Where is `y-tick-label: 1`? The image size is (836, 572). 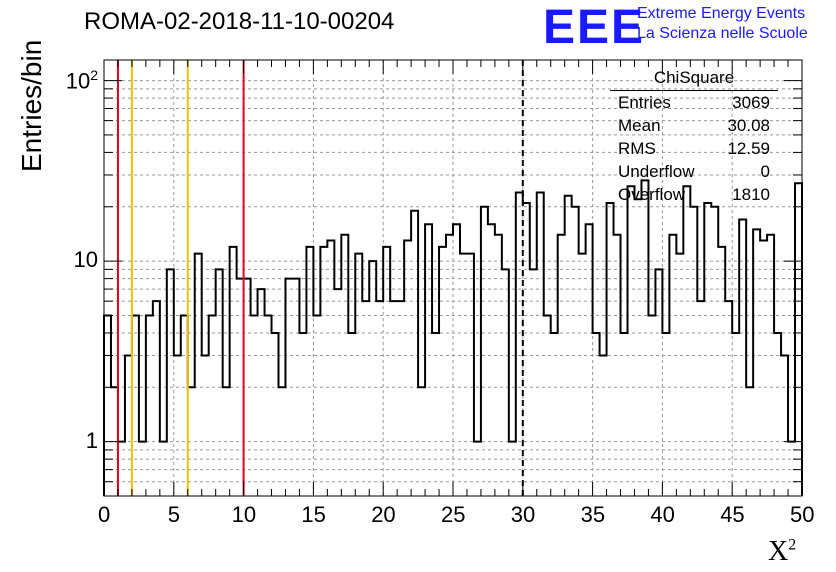 y-tick-label: 1 is located at coordinates (91, 440).